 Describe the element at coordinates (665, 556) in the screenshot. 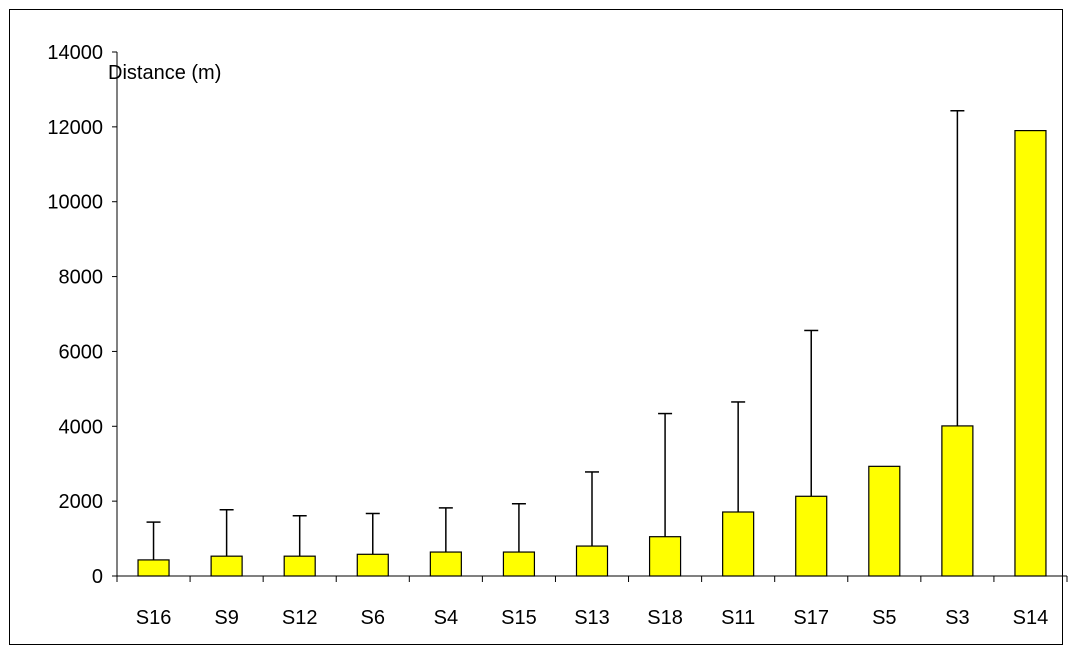

I see `bar-s18` at that location.